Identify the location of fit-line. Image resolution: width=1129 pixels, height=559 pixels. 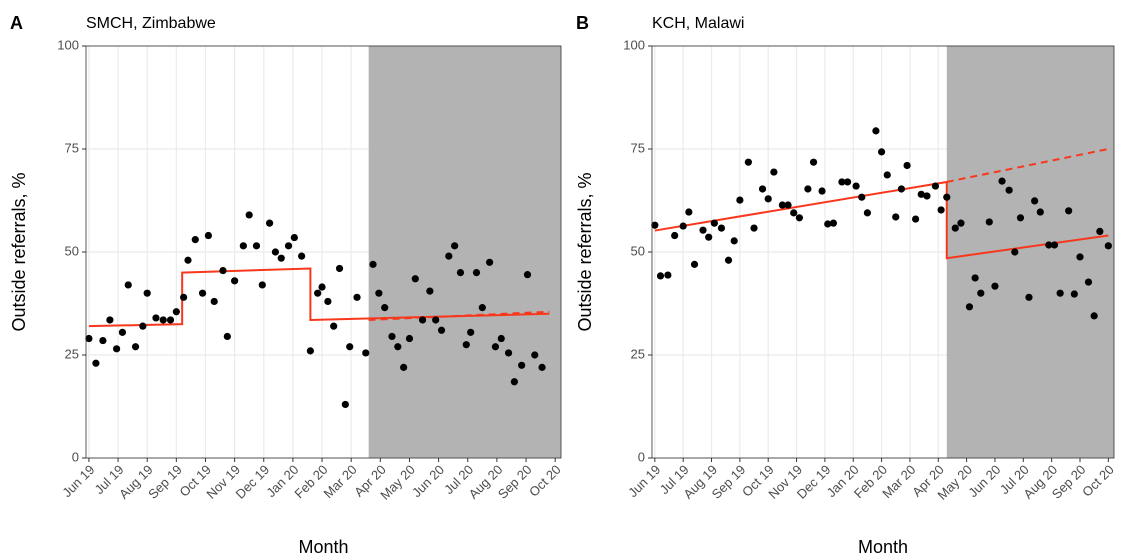
(881, 220).